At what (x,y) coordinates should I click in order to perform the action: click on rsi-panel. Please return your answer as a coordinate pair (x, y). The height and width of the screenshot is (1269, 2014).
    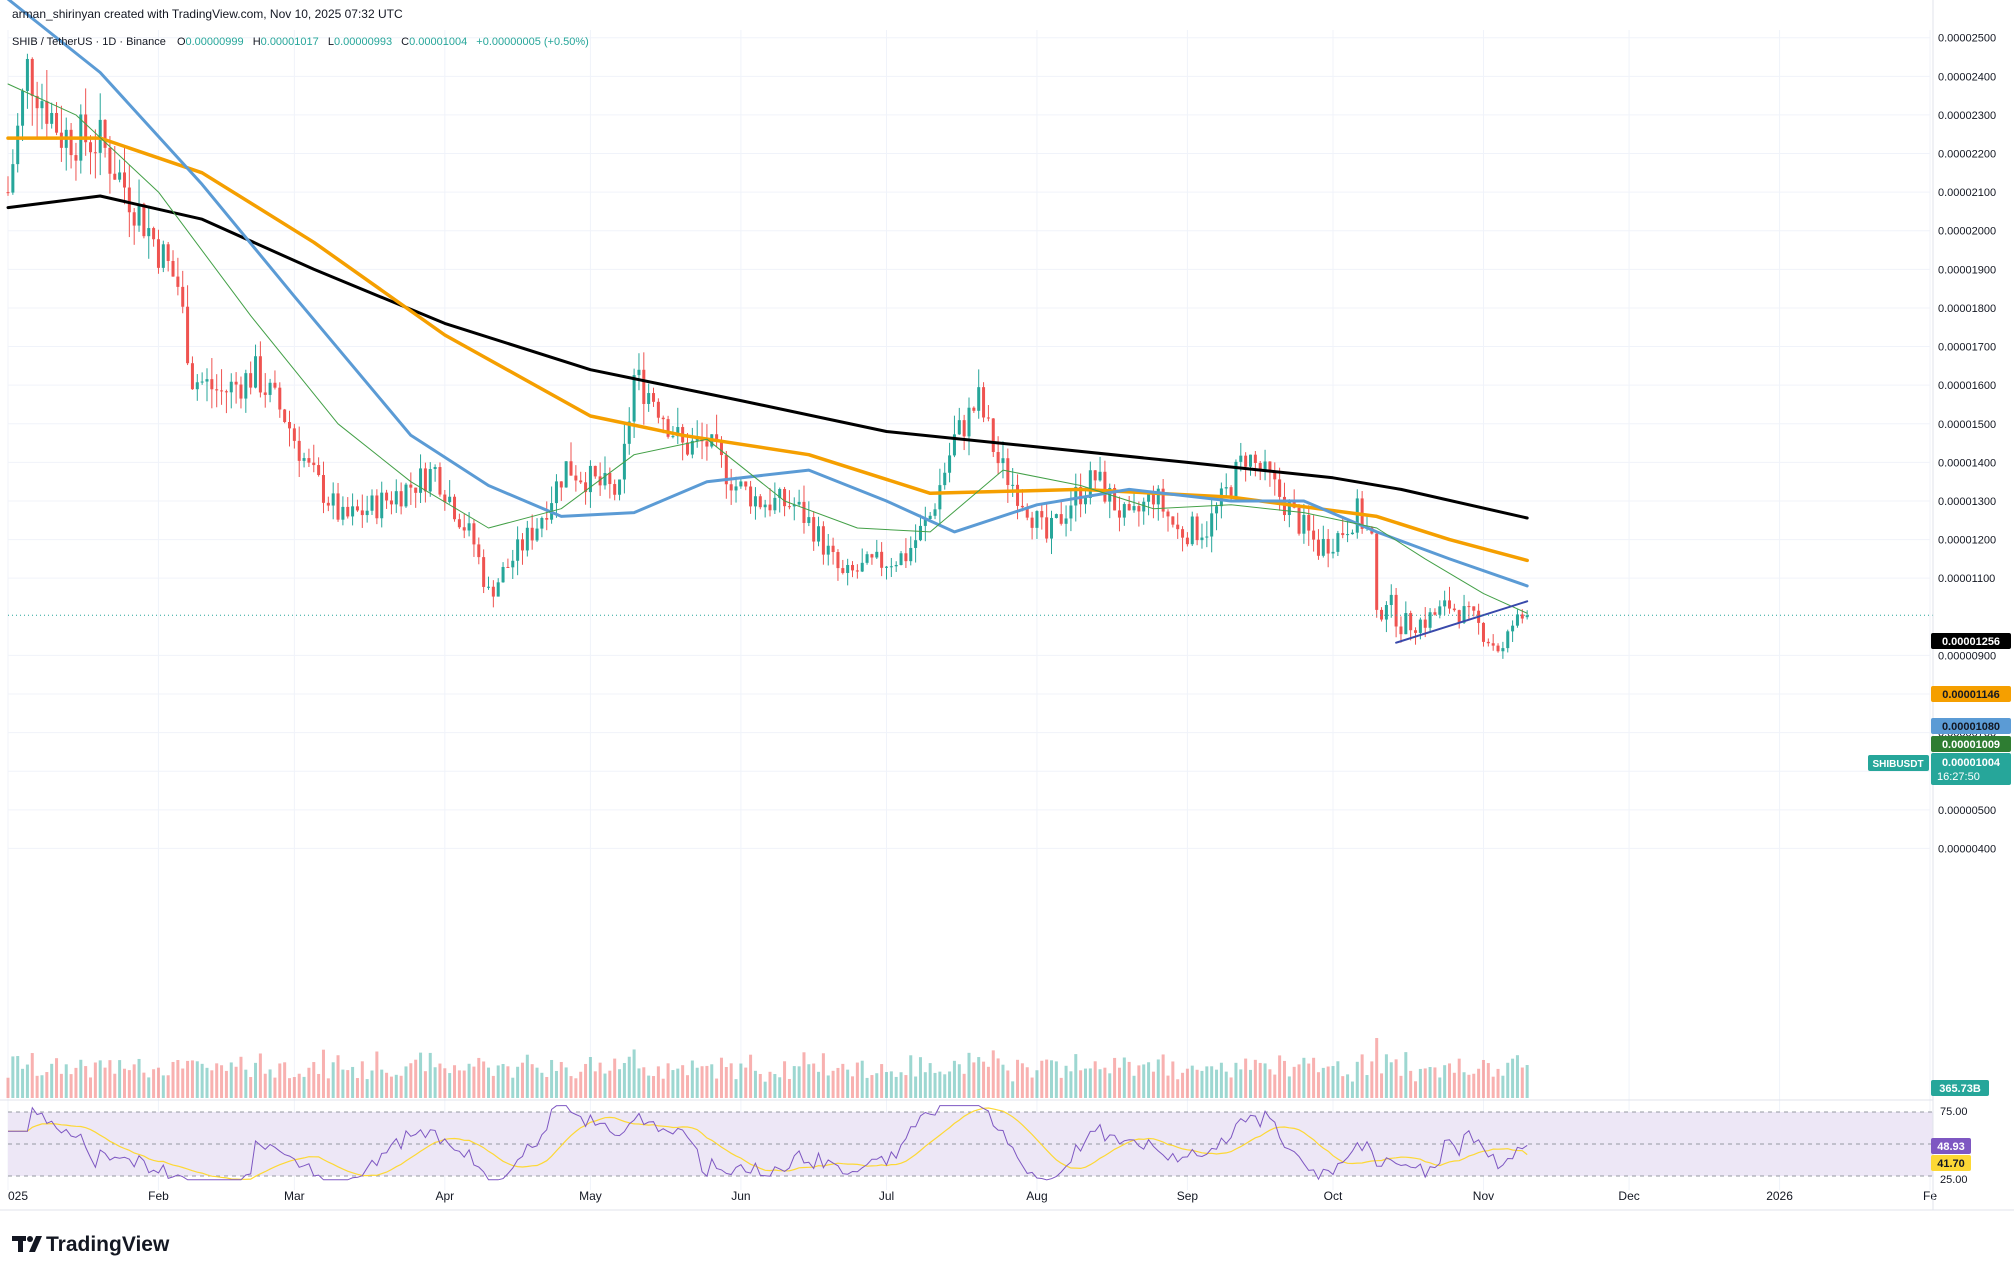
    Looking at the image, I should click on (970, 1143).